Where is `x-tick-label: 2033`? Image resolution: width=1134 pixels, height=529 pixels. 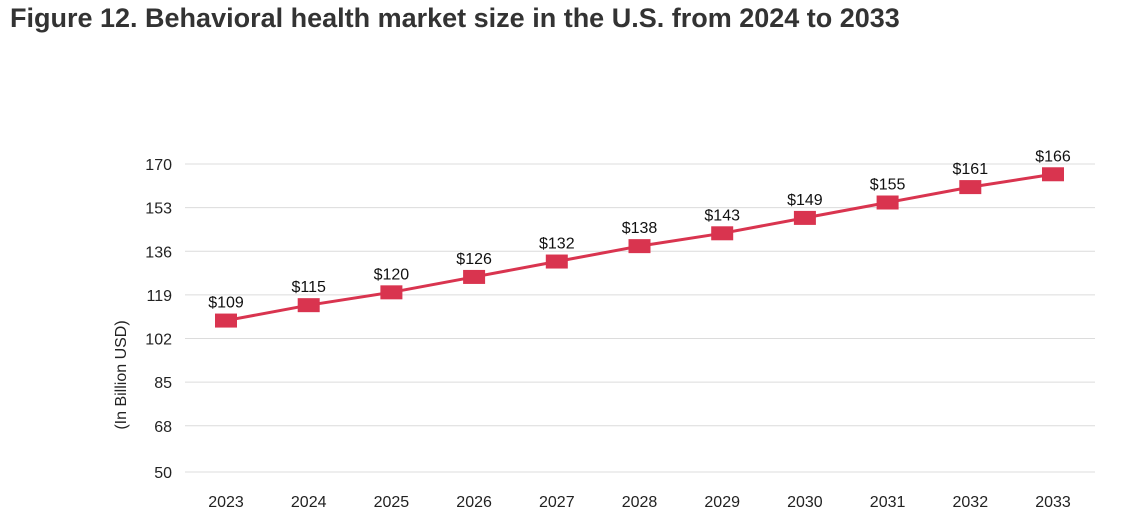 x-tick-label: 2033 is located at coordinates (1053, 502).